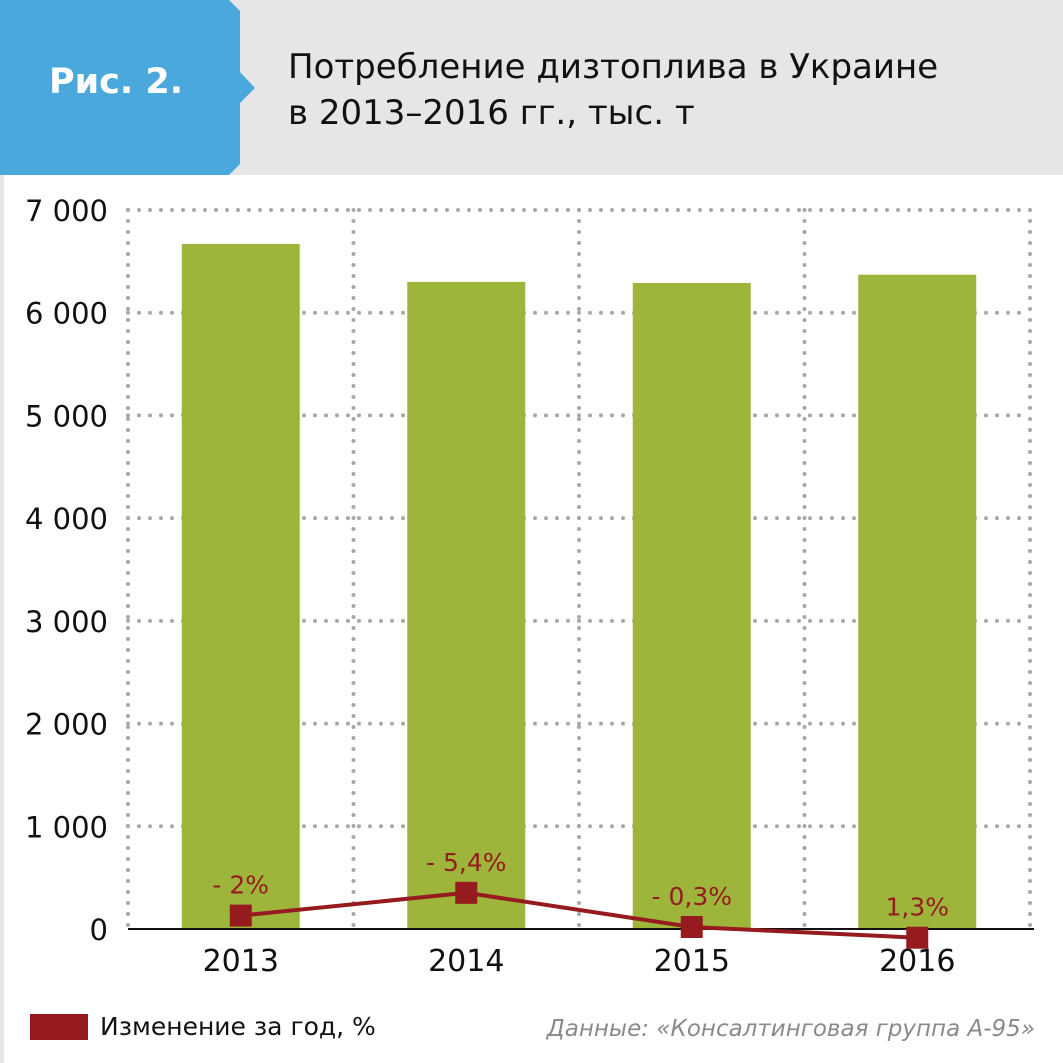  Describe the element at coordinates (692, 896) in the screenshot. I see `change-label: - 0,3%` at that location.